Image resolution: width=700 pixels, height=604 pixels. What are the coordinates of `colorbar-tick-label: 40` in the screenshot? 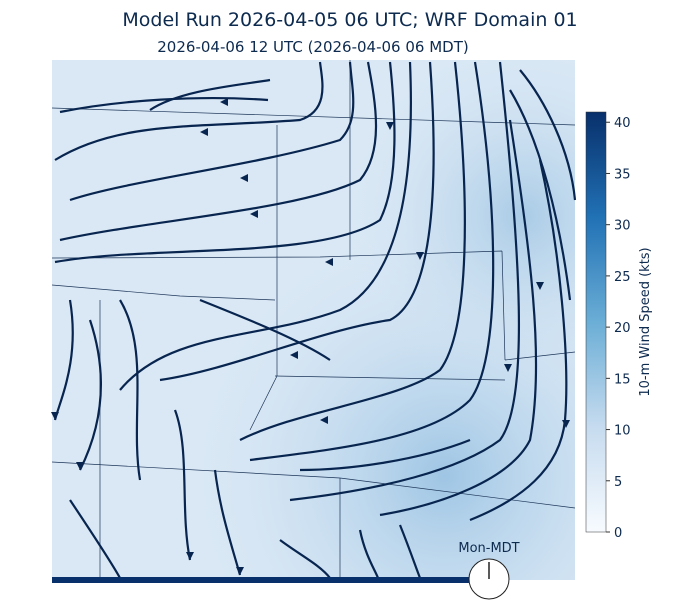 It's located at (622, 123).